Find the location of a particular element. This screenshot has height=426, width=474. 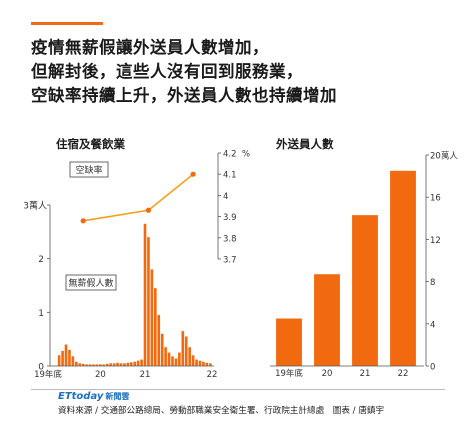

right-chart-y-tick-label: 4 is located at coordinates (432, 325).